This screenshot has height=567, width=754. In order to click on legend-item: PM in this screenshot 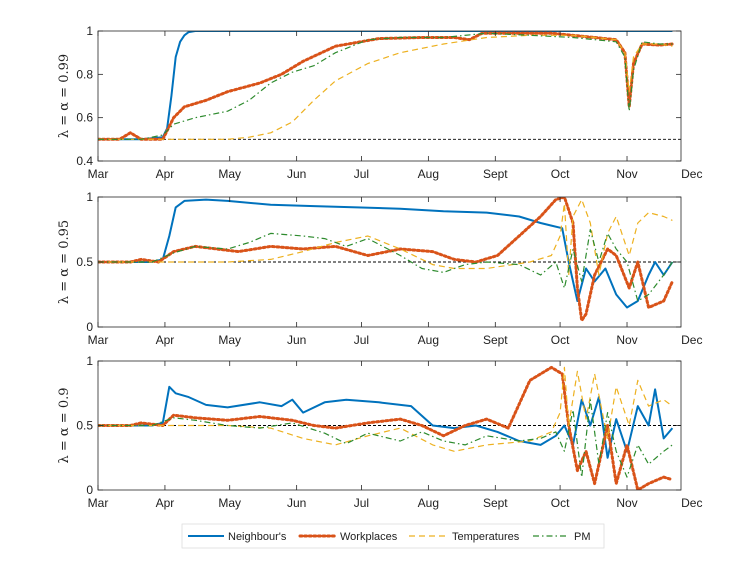, I will do `click(562, 537)`.